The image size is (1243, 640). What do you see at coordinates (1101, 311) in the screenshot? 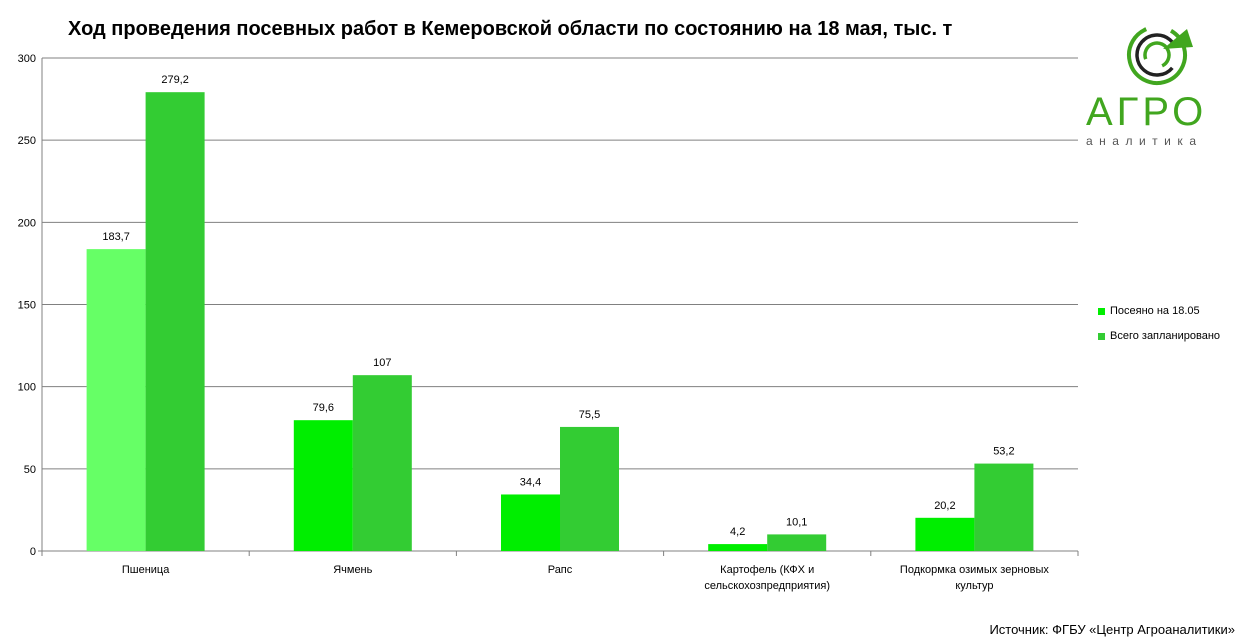
I see `legend-swatch-sown` at bounding box center [1101, 311].